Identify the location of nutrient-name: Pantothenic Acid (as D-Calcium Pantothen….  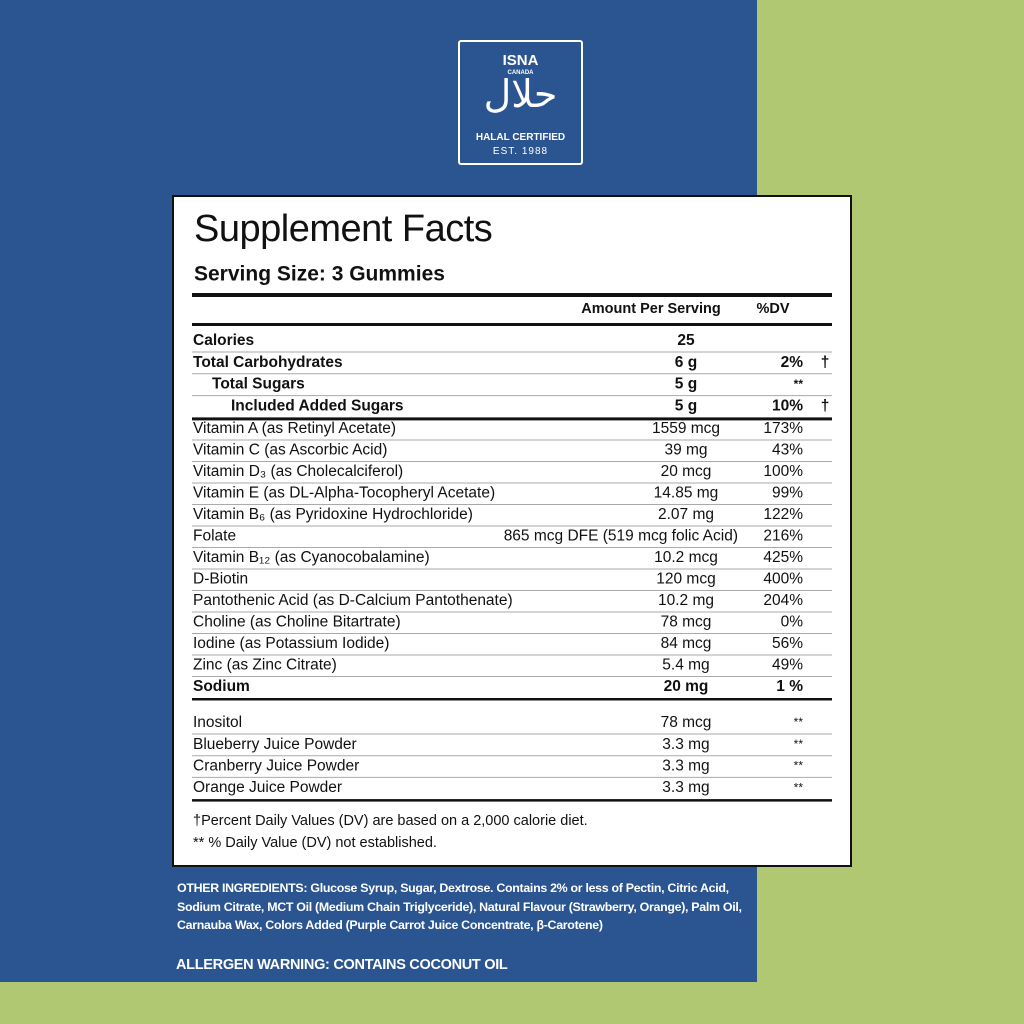
(353, 600).